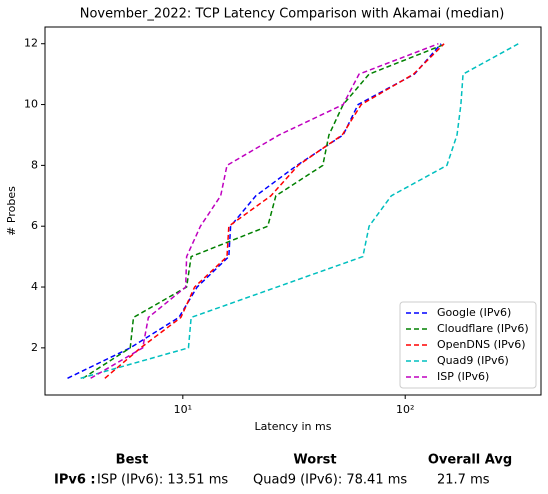 The height and width of the screenshot is (494, 548). Describe the element at coordinates (31, 104) in the screenshot. I see `y-tick-label: 10` at that location.